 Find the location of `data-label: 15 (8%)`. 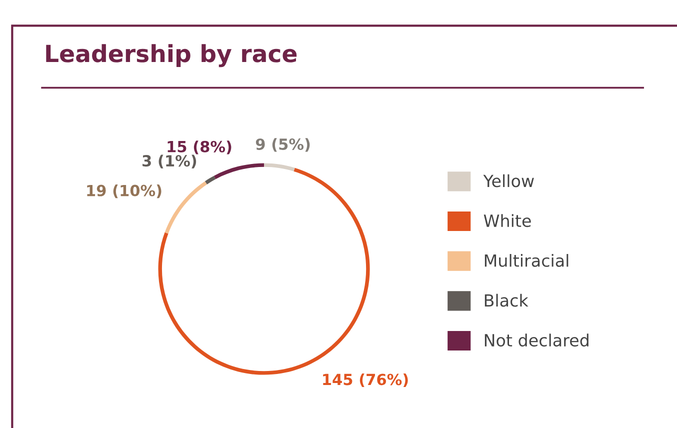

data-label: 15 (8%) is located at coordinates (200, 147).